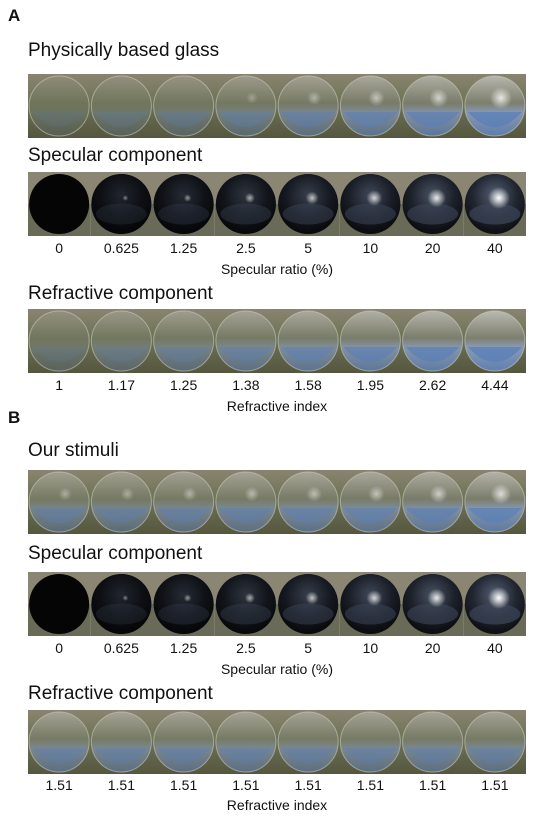 This screenshot has width=536, height=818. I want to click on image-strip-refractive-component-b, so click(277, 742).